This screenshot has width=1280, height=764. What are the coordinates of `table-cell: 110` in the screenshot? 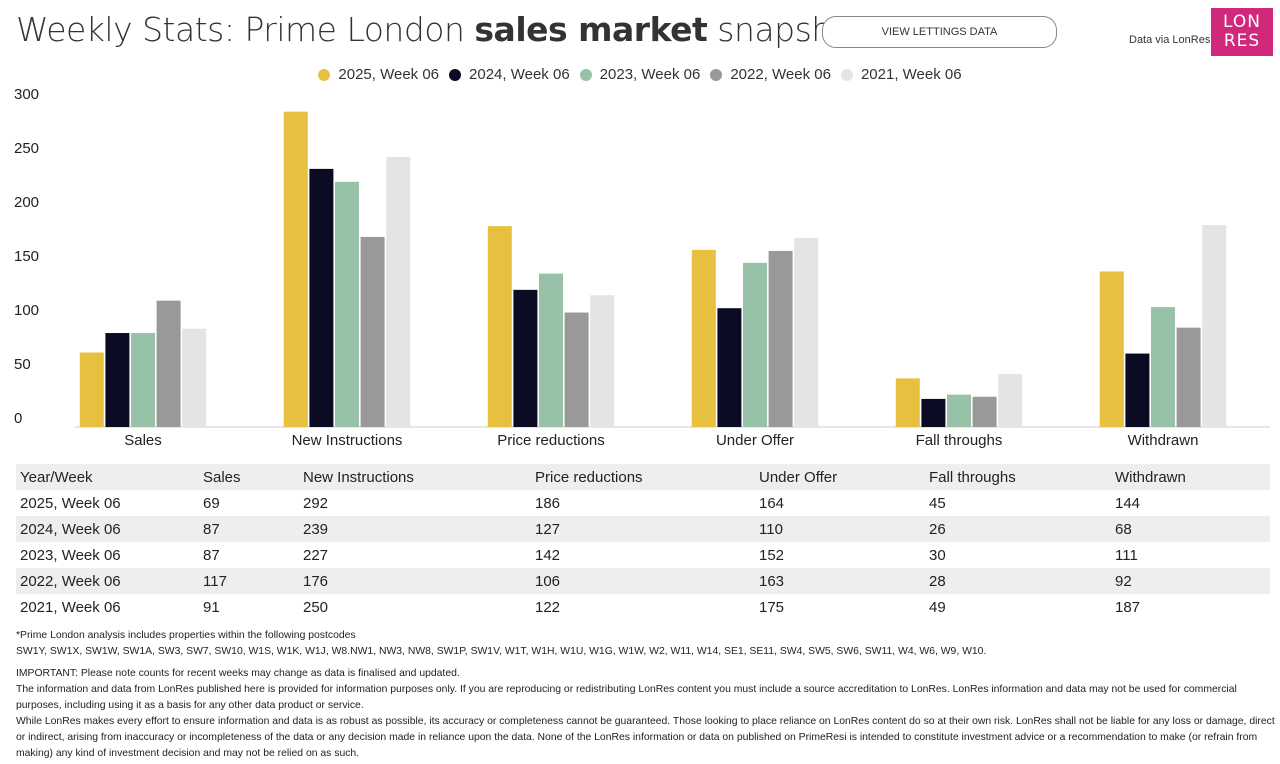 It's located at (771, 529).